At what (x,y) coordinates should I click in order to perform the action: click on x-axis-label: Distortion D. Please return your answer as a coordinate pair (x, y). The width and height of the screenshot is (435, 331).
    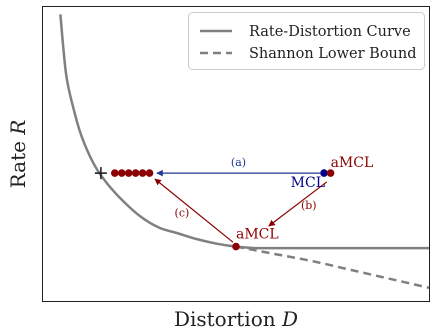
    Looking at the image, I should click on (236, 319).